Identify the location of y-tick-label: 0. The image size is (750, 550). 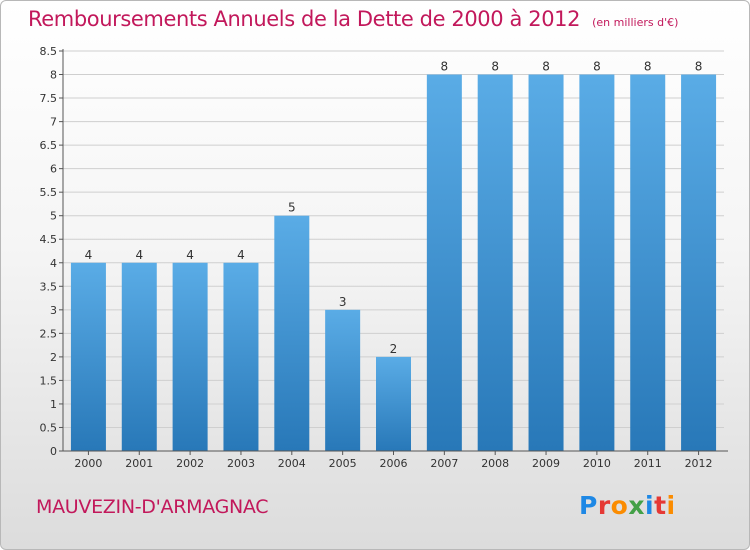
(53, 451).